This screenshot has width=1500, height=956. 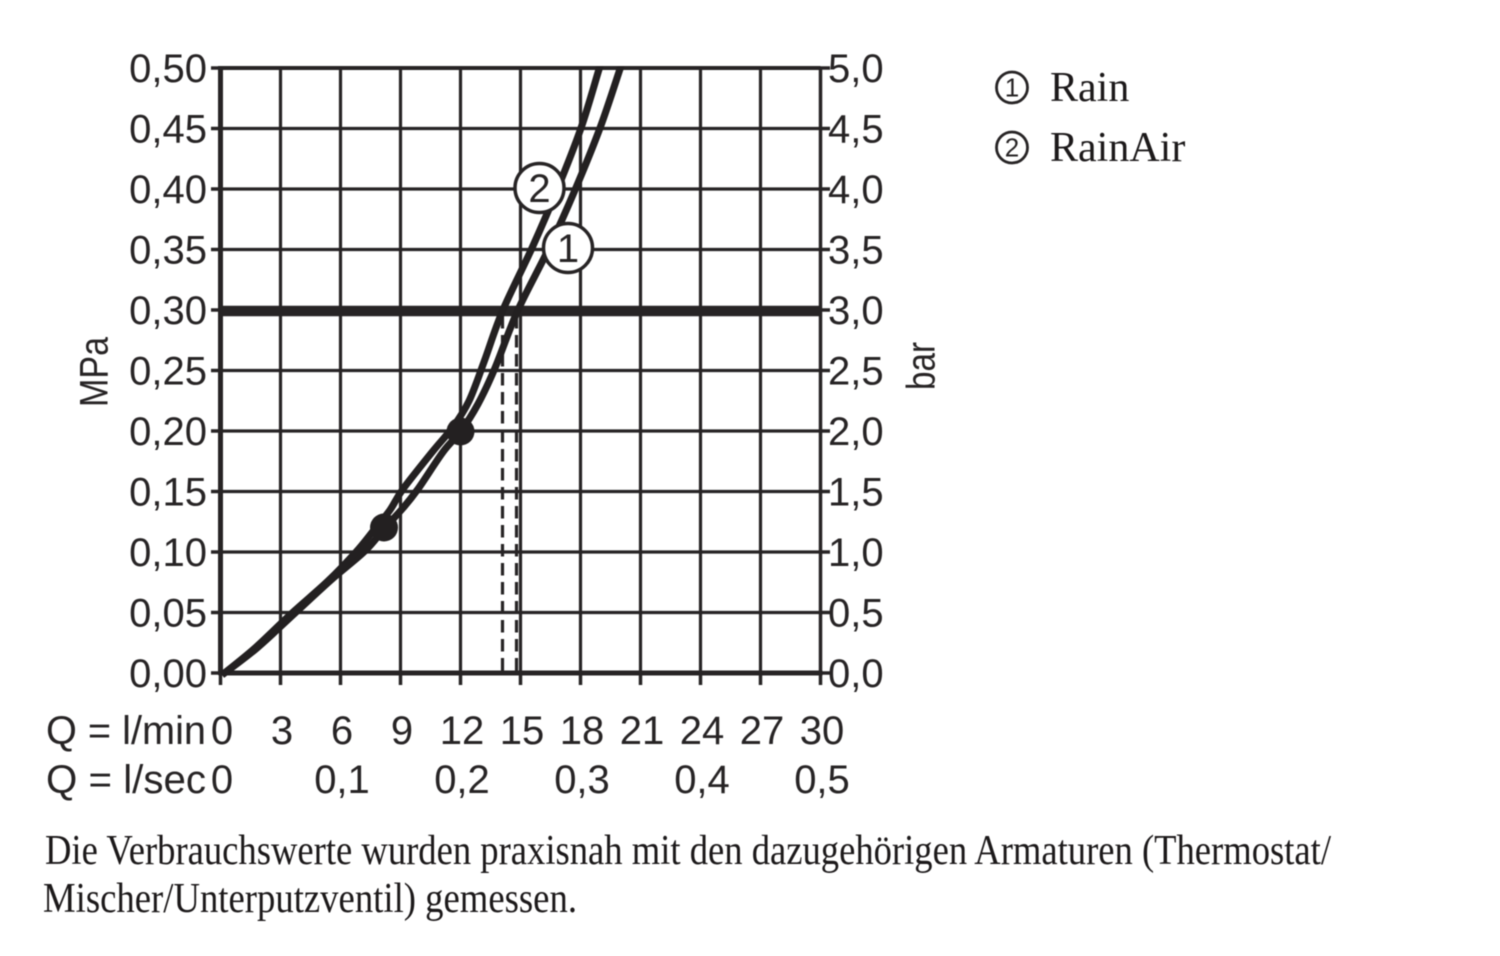 I want to click on svg-text: 4,0, so click(x=856, y=190).